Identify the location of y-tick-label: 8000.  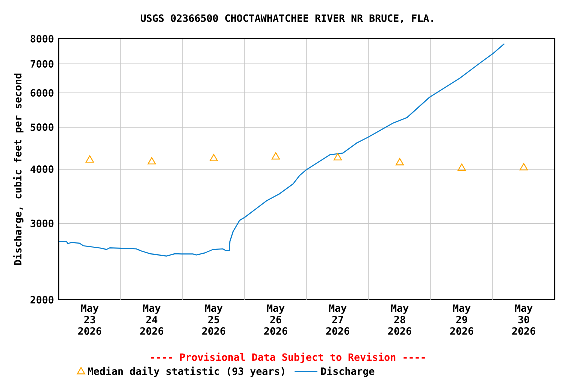
(42, 39).